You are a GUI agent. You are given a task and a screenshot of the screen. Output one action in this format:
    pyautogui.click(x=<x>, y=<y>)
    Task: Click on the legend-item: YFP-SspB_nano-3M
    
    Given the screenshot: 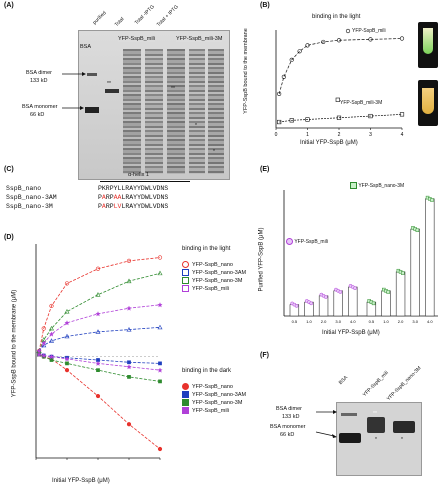 What is the action you would take?
    pyautogui.click(x=214, y=280)
    